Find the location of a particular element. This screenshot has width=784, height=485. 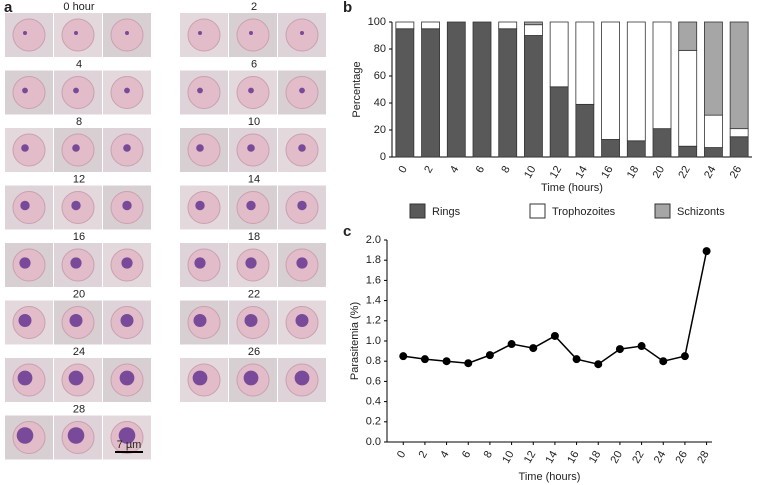

y-tick-label: 1.8 is located at coordinates (373, 260).